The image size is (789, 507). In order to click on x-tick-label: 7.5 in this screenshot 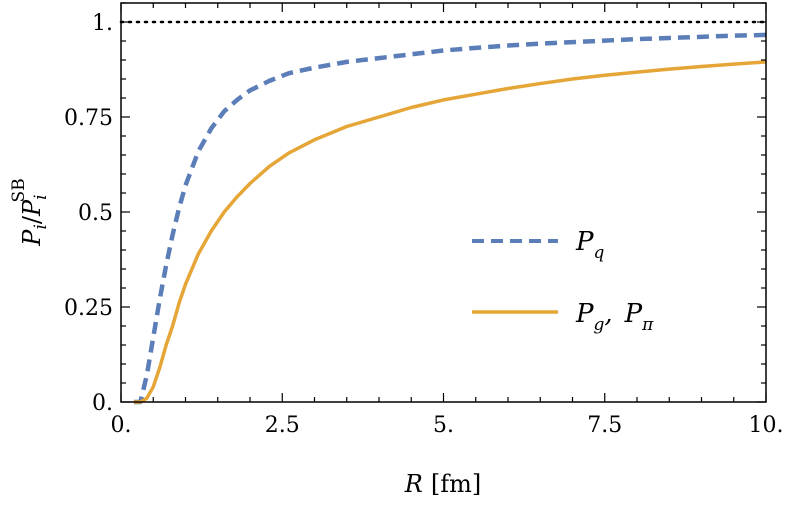, I will do `click(604, 425)`.